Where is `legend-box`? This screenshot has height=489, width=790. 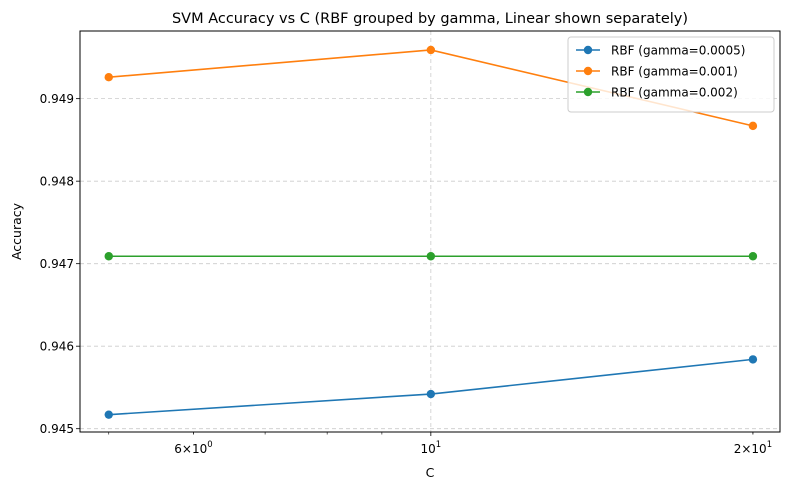 legend-box is located at coordinates (671, 74).